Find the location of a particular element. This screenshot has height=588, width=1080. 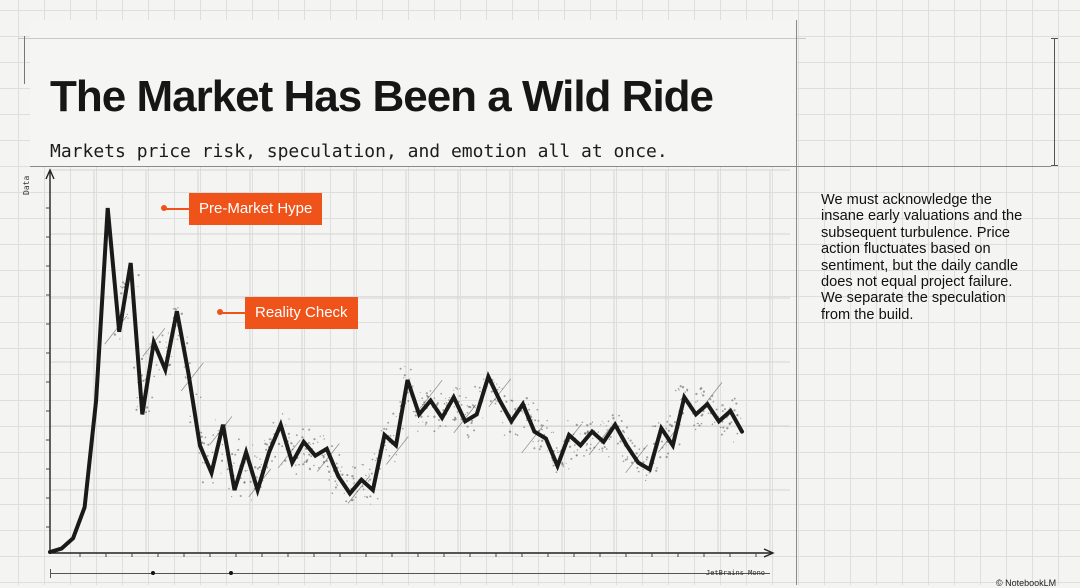

footer-axis-tick-start is located at coordinates (50, 573).